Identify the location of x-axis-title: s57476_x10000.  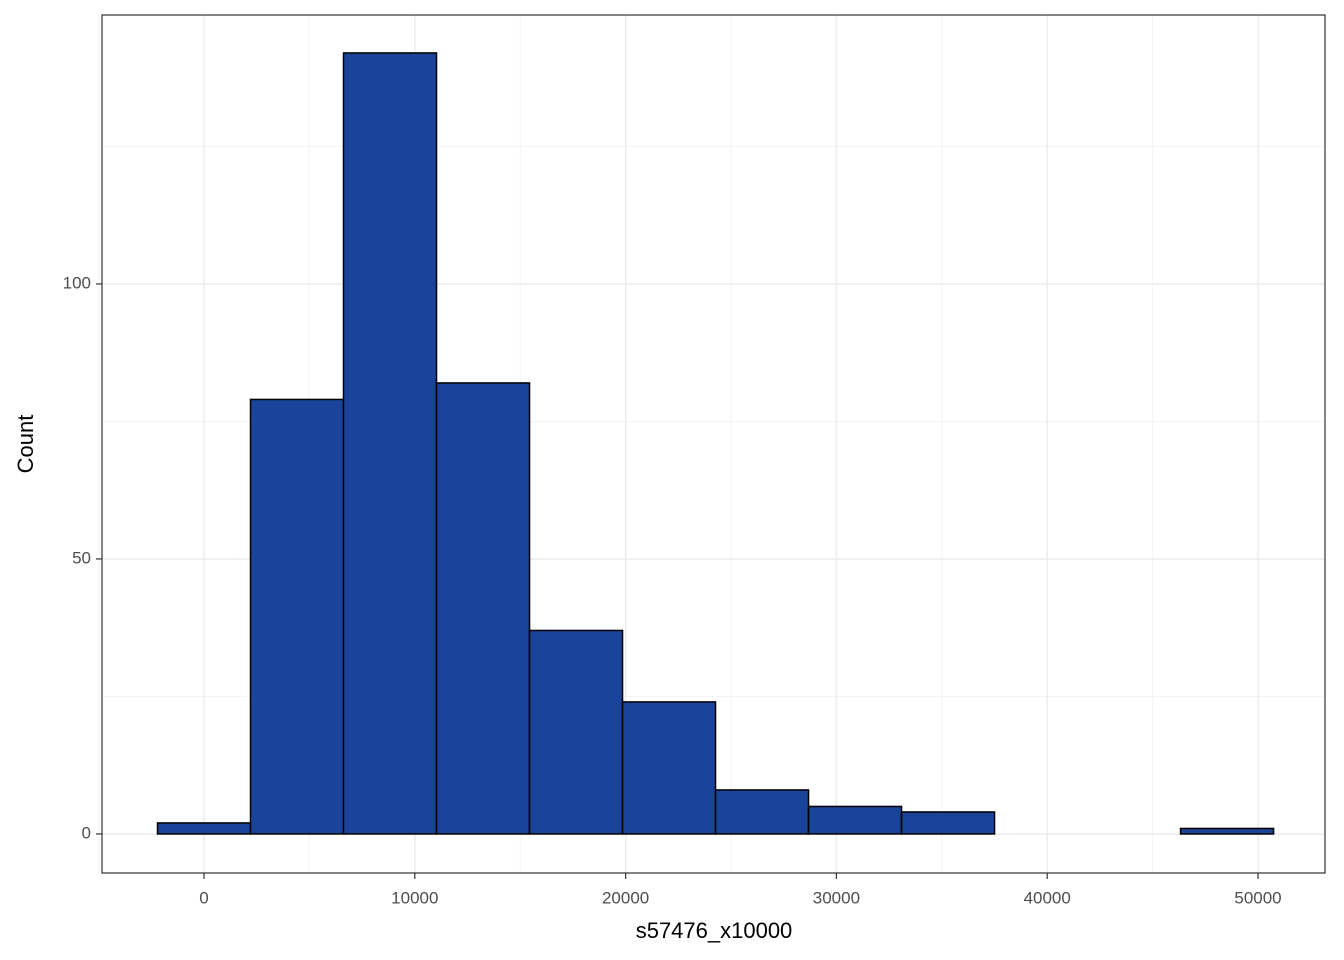
(714, 930).